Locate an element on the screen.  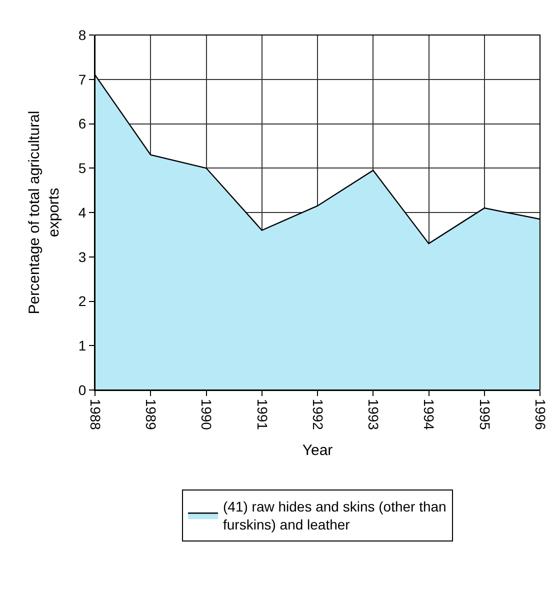
y-tick-label: 0 is located at coordinates (82, 390).